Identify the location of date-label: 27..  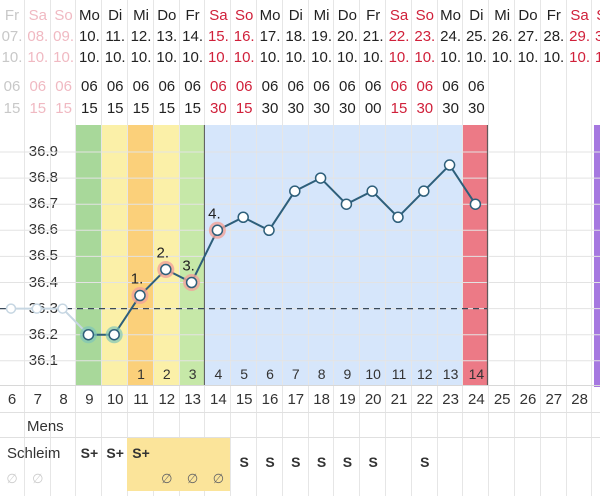
(528, 36).